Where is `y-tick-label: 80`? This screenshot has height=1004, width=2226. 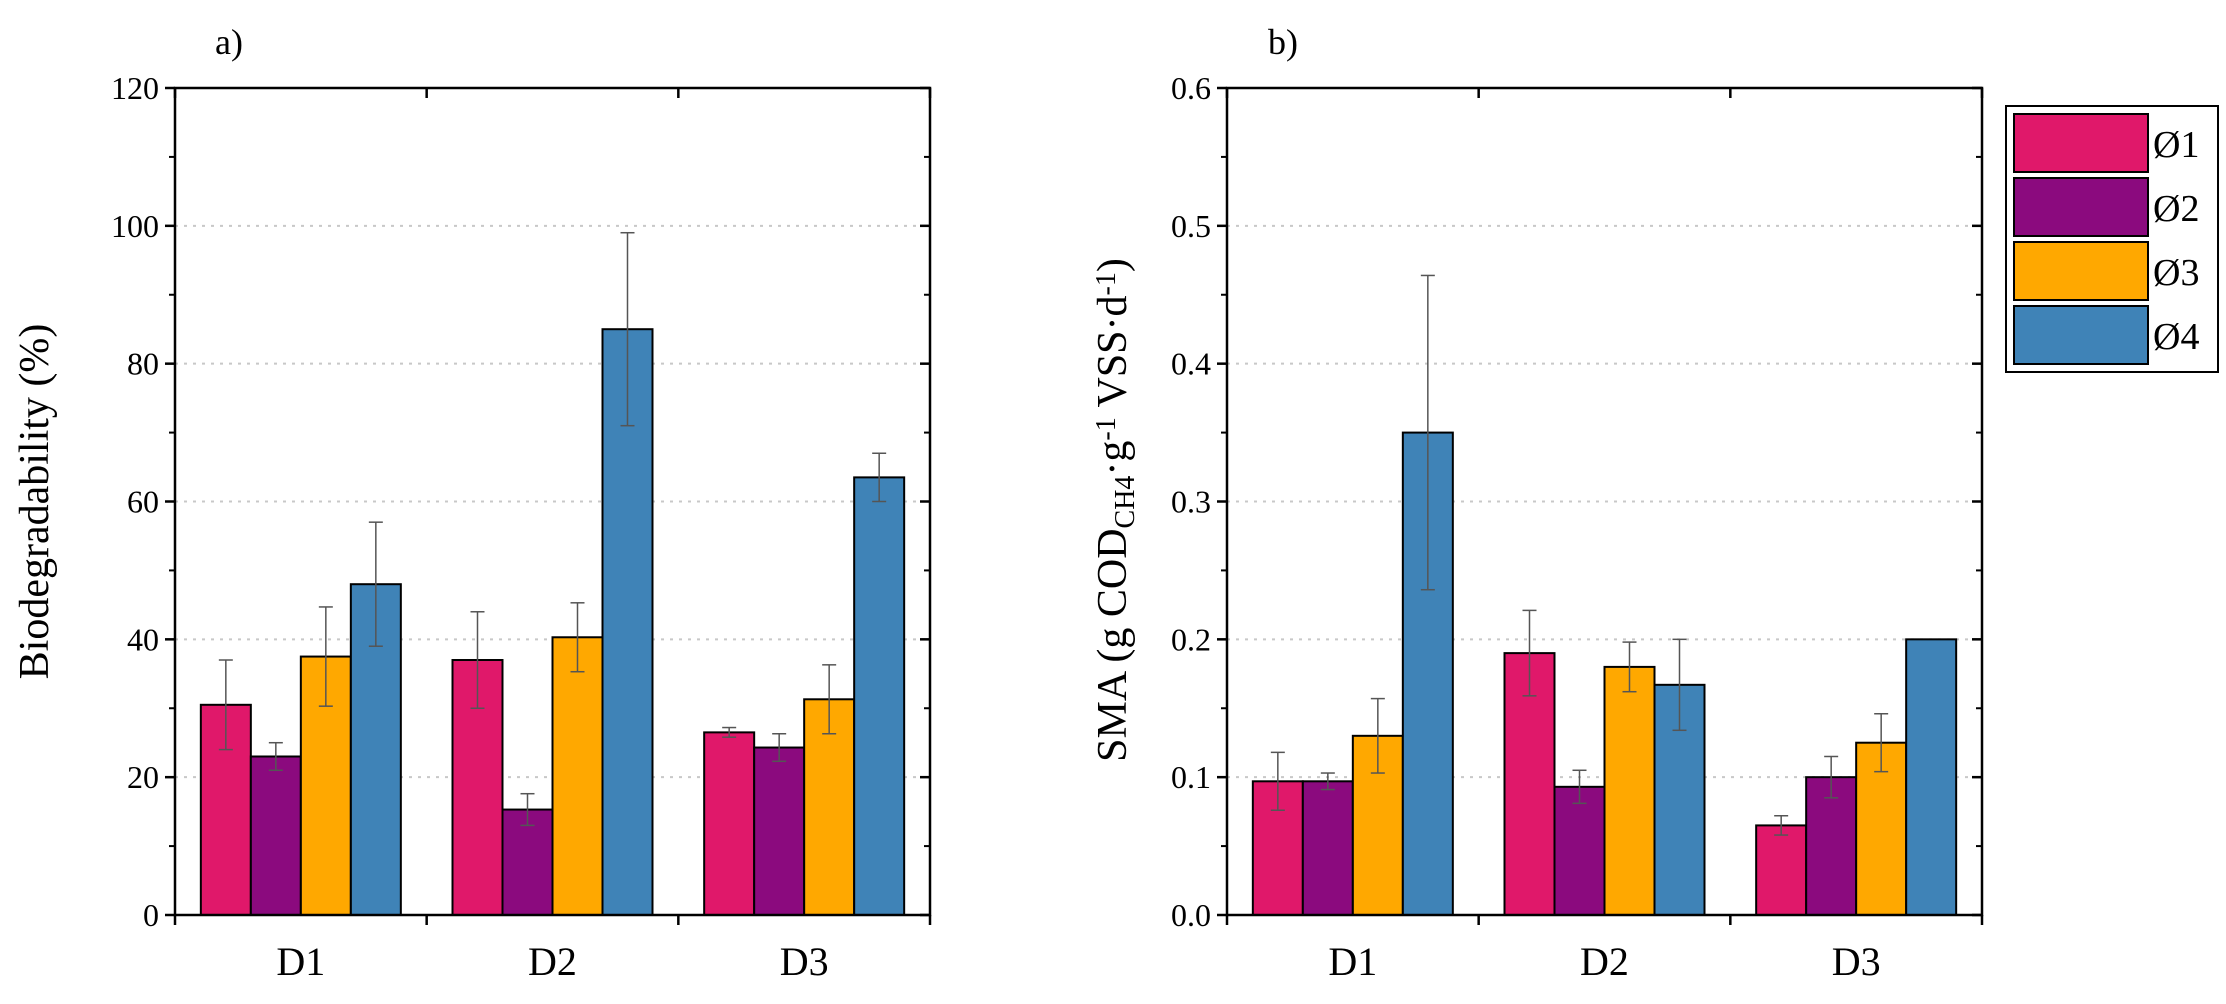
y-tick-label: 80 is located at coordinates (143, 364).